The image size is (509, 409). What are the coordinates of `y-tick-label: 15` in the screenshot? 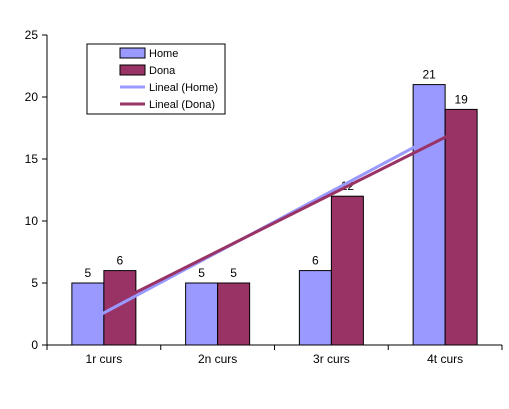 It's located at (32, 159).